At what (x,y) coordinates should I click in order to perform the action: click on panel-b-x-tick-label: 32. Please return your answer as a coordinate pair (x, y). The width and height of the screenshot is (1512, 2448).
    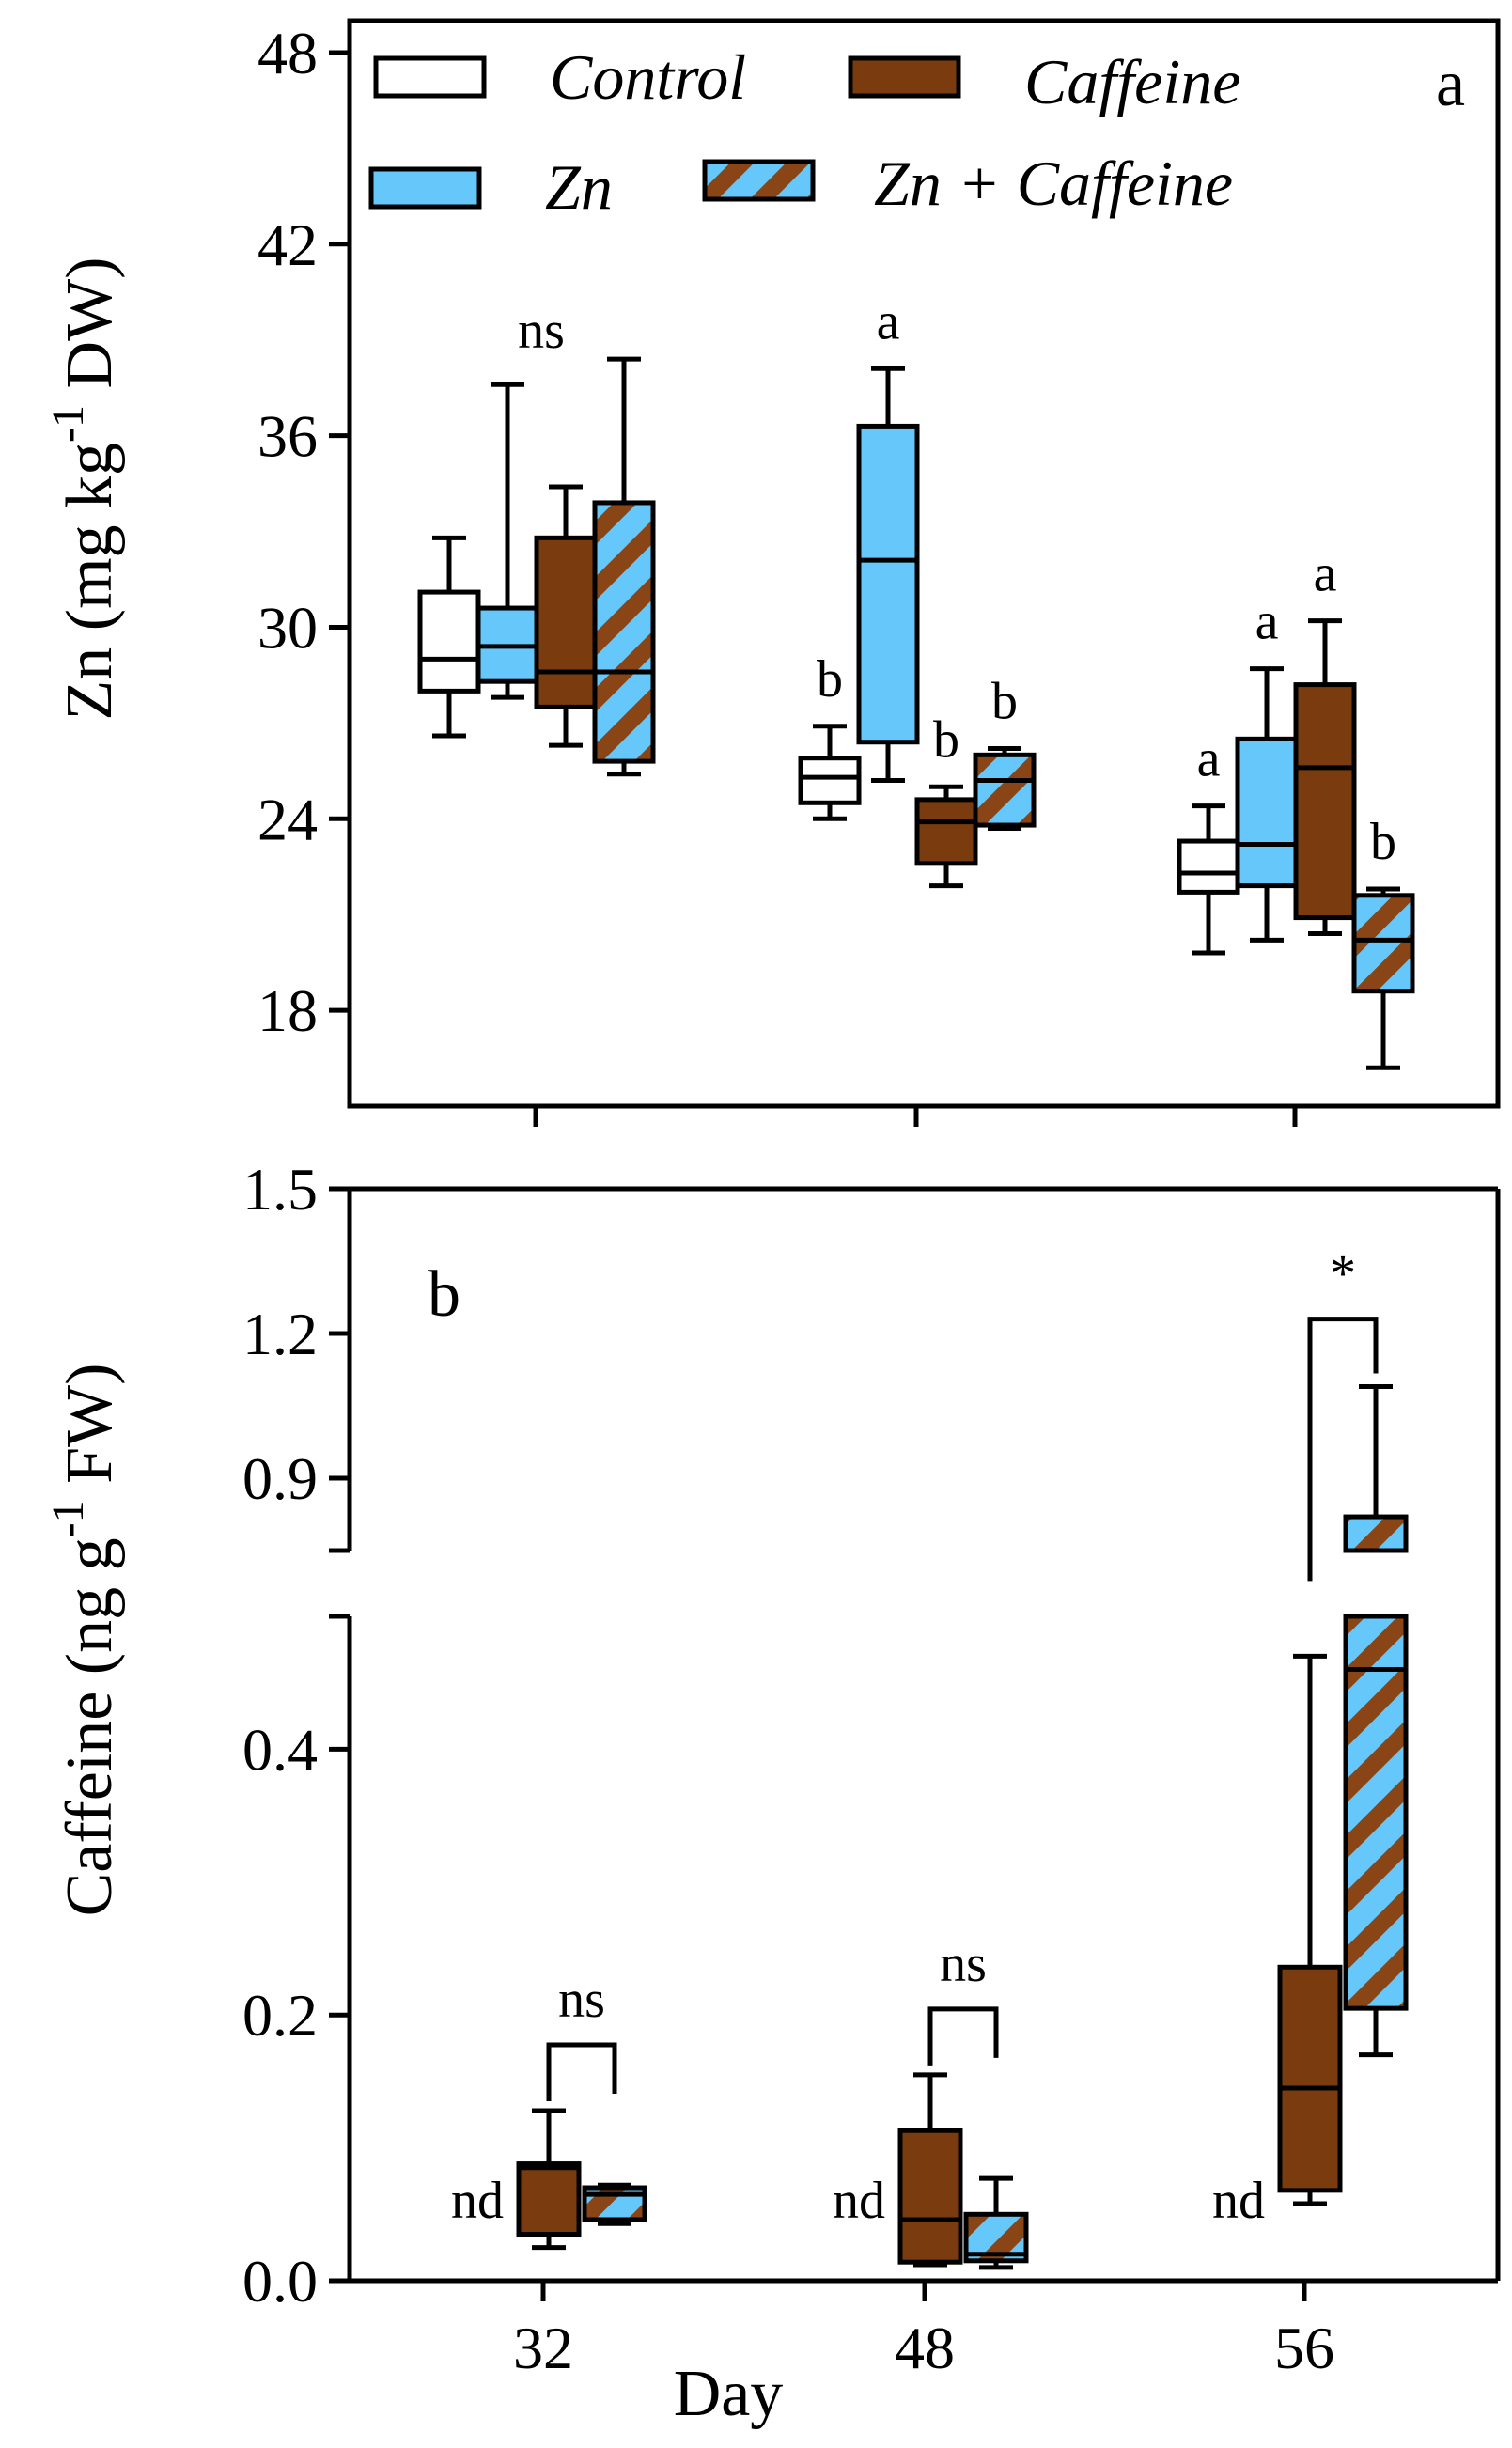
    Looking at the image, I should click on (543, 2348).